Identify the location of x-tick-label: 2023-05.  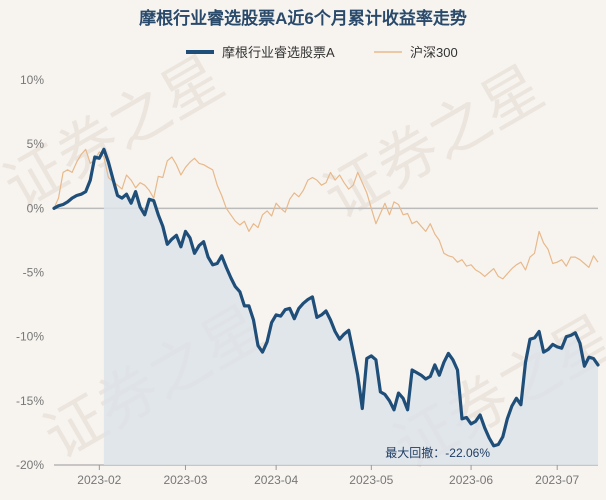
(371, 480).